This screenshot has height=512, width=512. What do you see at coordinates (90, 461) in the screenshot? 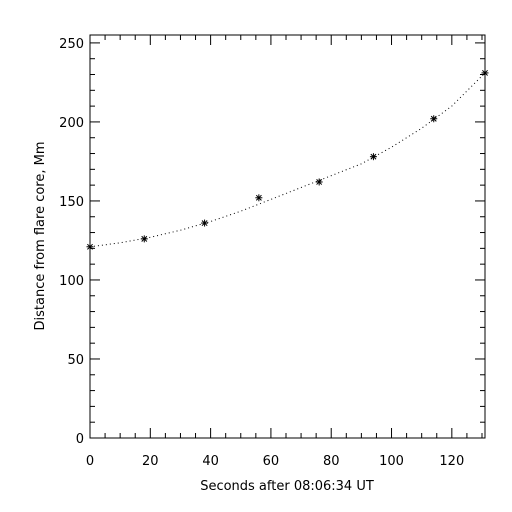
I see `x-tick-label: 0` at bounding box center [90, 461].